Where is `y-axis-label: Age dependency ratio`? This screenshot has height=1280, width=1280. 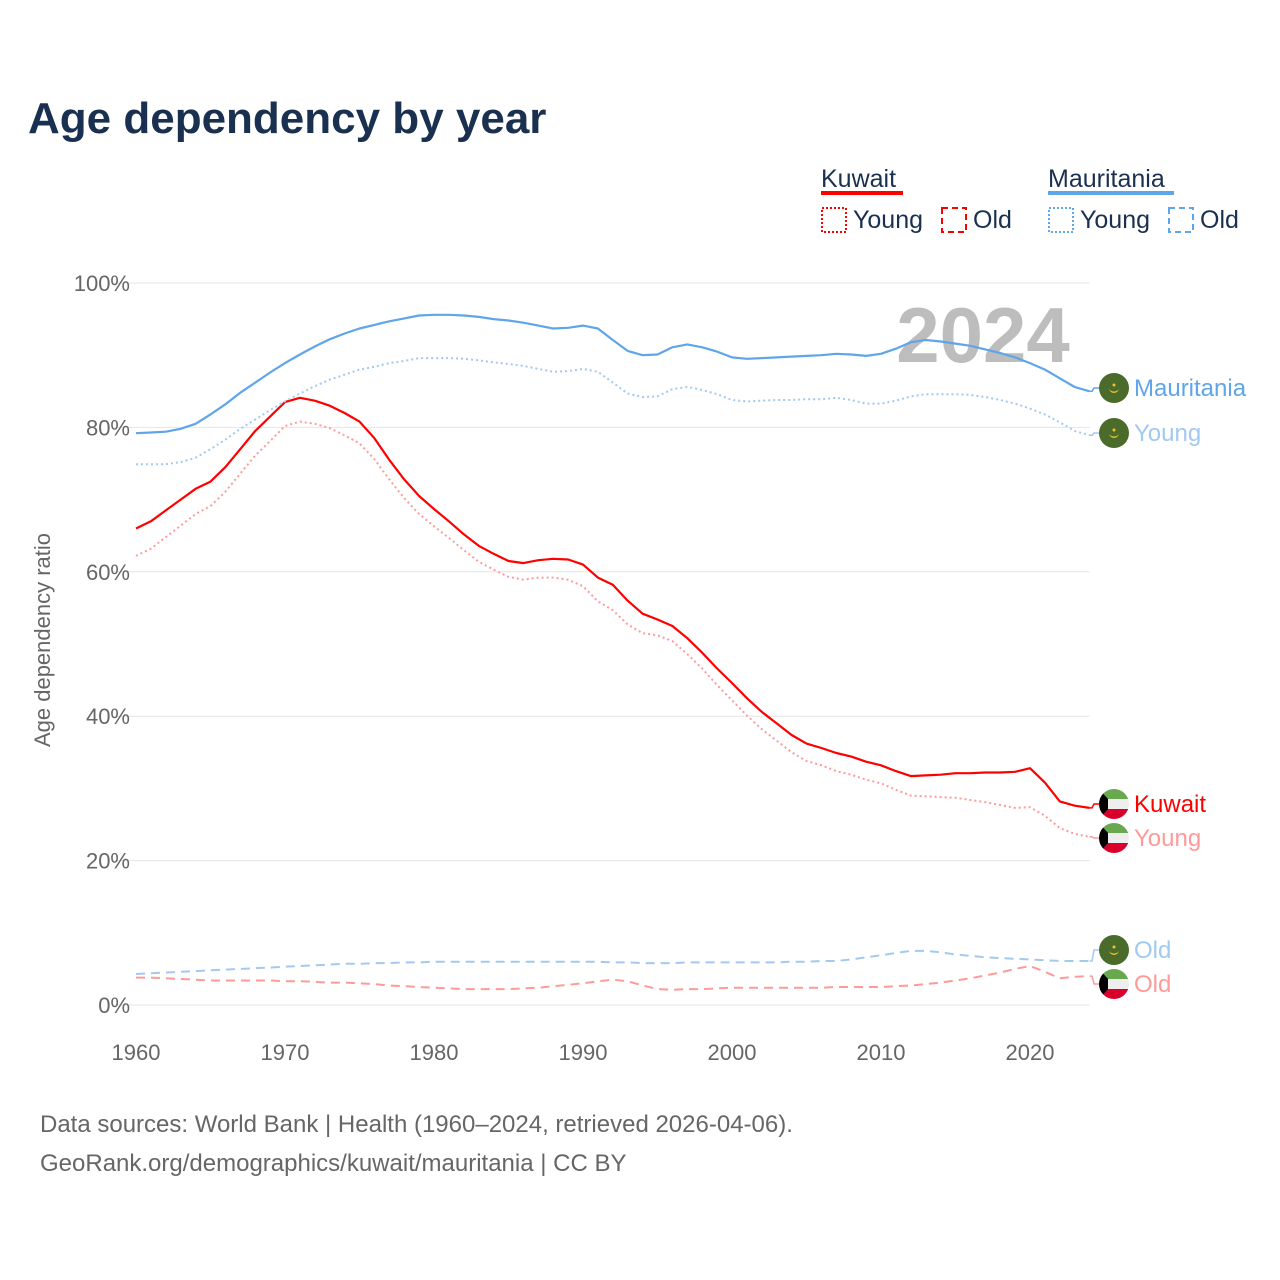
y-axis-label: Age dependency ratio is located at coordinates (42, 640).